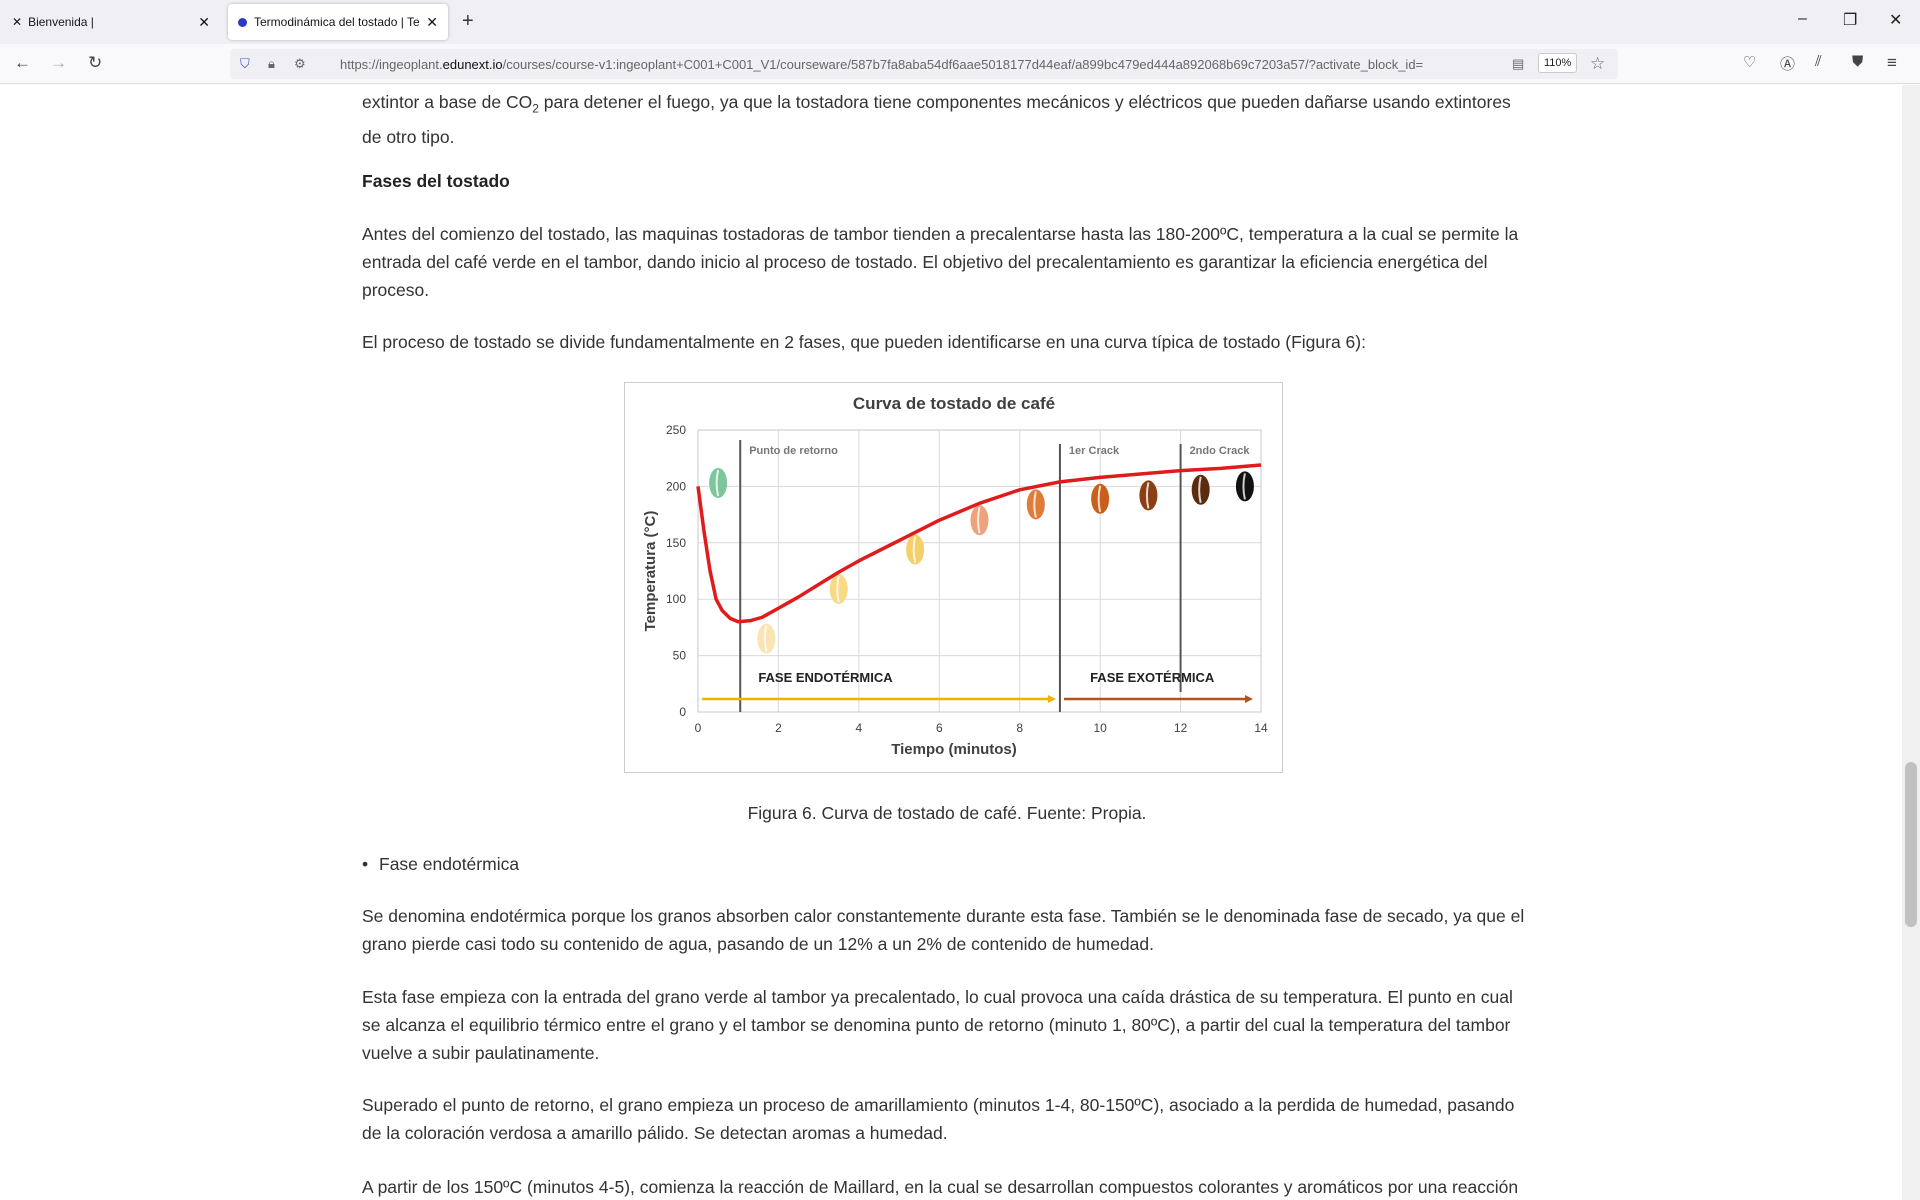 Image resolution: width=1920 pixels, height=1200 pixels. I want to click on tab-termodinamica: Termodinámica del tostado | Te ✕, so click(338, 22).